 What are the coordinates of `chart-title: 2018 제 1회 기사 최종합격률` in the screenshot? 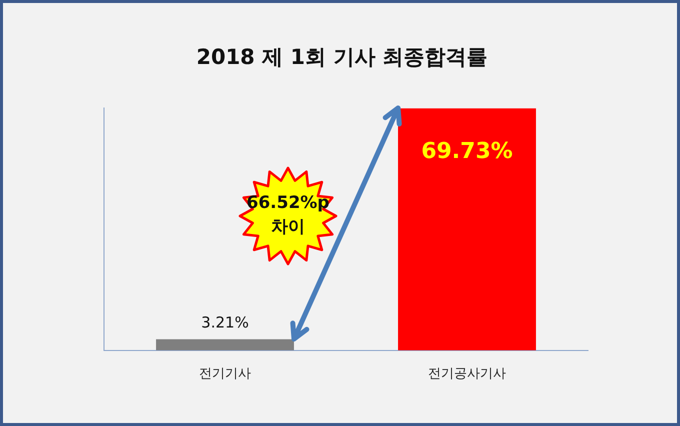 It's located at (342, 57).